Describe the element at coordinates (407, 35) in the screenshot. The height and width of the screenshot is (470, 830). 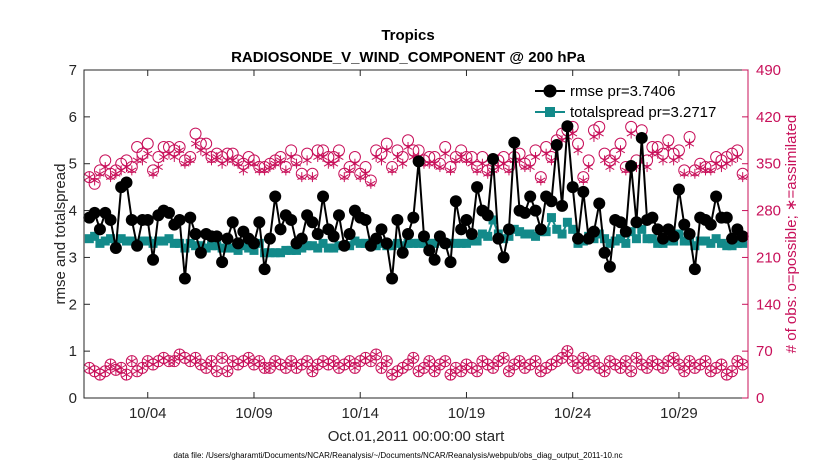
I see `chart-title: Tropics` at that location.